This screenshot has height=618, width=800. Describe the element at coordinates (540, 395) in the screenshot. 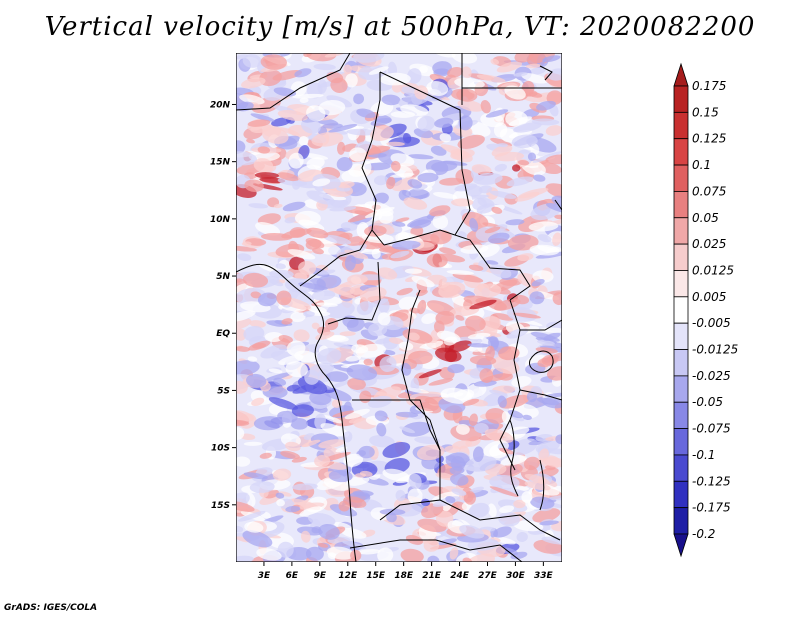

I see `border-tanzania` at that location.